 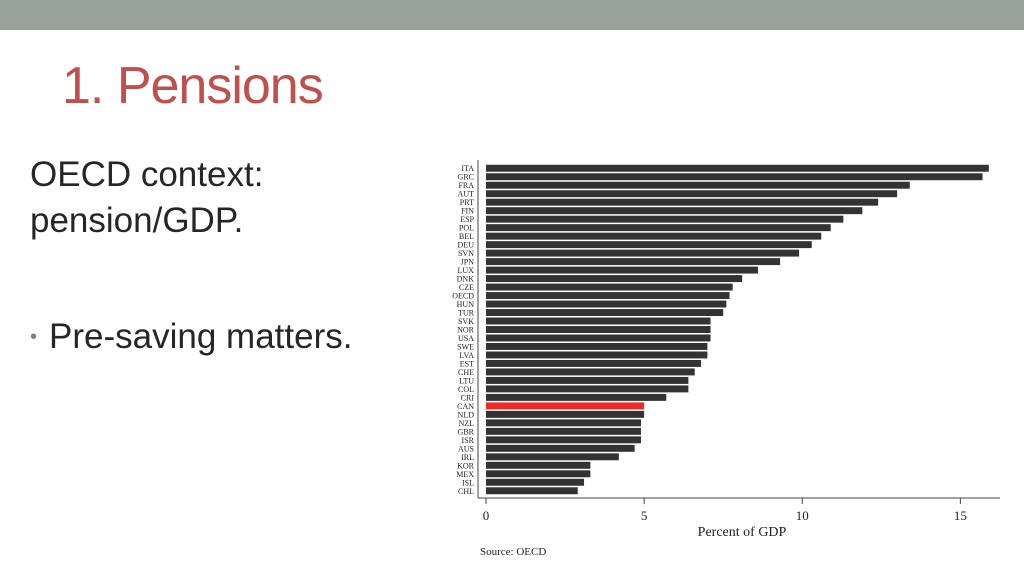 What do you see at coordinates (725, 510) in the screenshot?
I see `x-ticks: 0 5 10 15` at bounding box center [725, 510].